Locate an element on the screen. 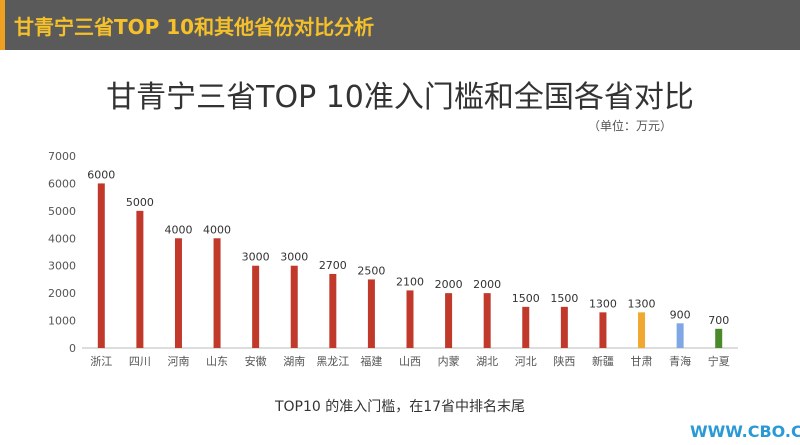 The width and height of the screenshot is (800, 445). category-label: 四川 is located at coordinates (140, 361).